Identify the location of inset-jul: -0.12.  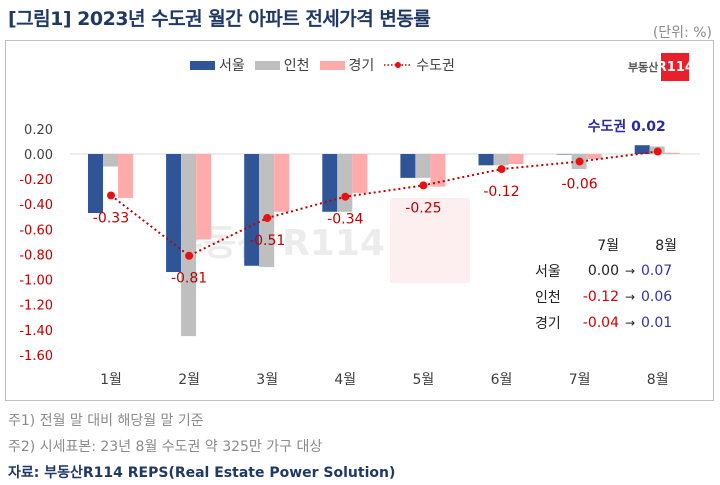
(600, 297).